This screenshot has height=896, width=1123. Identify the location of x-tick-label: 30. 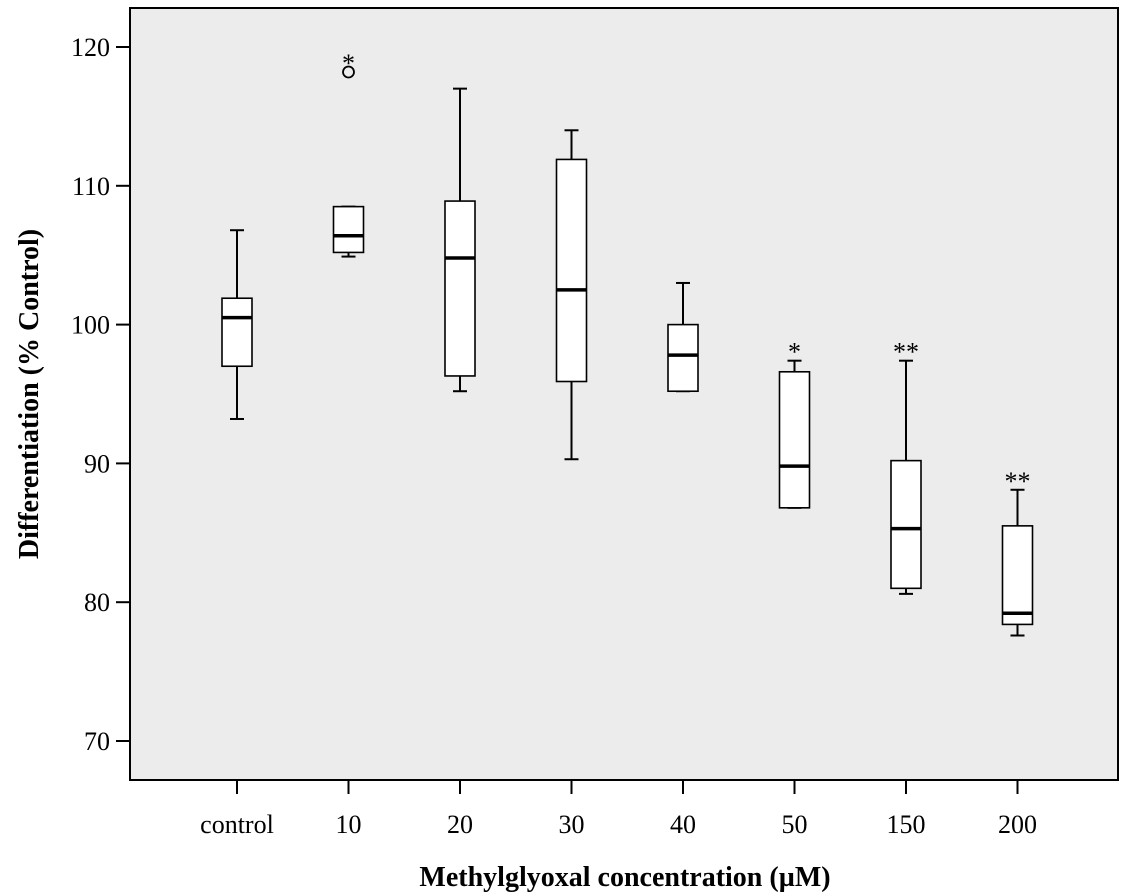
(572, 824).